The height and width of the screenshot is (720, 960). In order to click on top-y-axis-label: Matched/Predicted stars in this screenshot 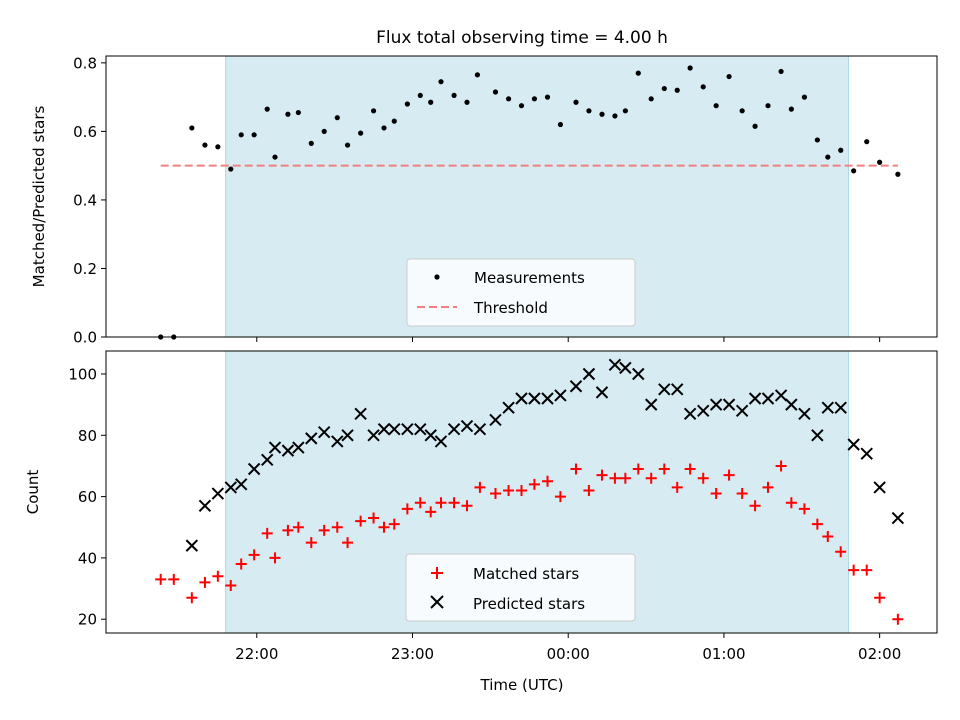, I will do `click(39, 197)`.